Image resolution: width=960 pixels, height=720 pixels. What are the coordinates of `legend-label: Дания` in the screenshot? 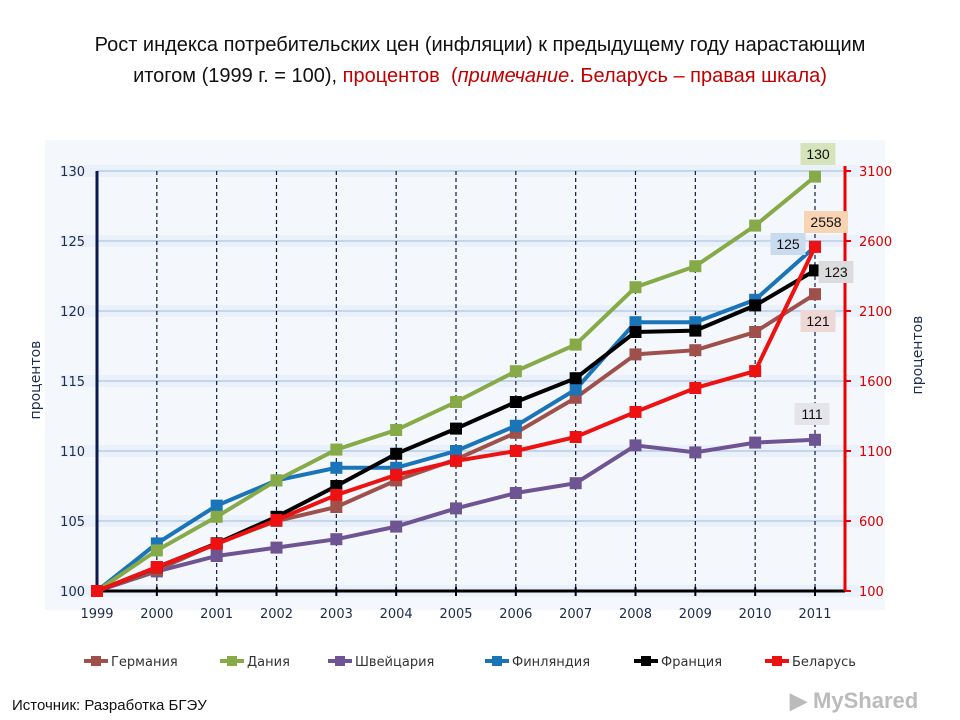 It's located at (268, 662).